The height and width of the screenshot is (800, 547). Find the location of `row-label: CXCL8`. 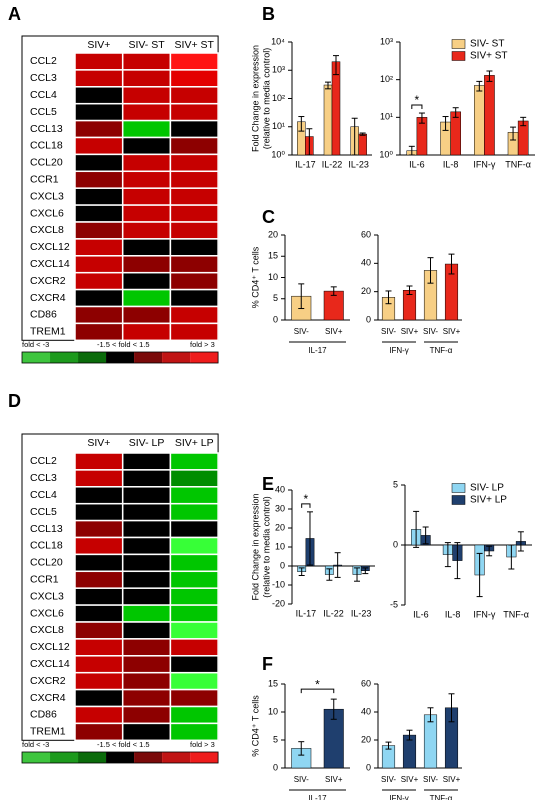

row-label: CXCL8 is located at coordinates (47, 230).